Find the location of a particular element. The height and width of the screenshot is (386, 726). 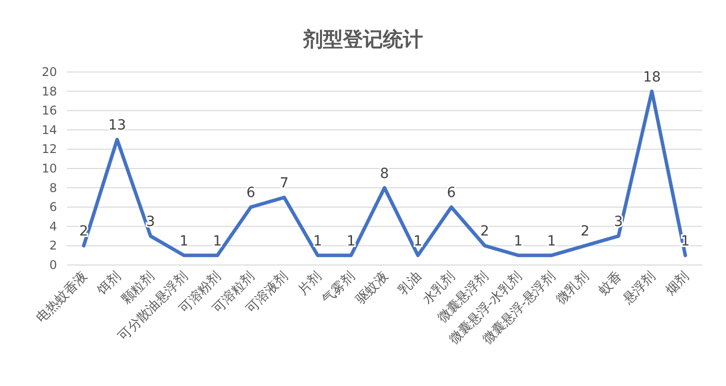

y-tick-label: 16 is located at coordinates (49, 111).